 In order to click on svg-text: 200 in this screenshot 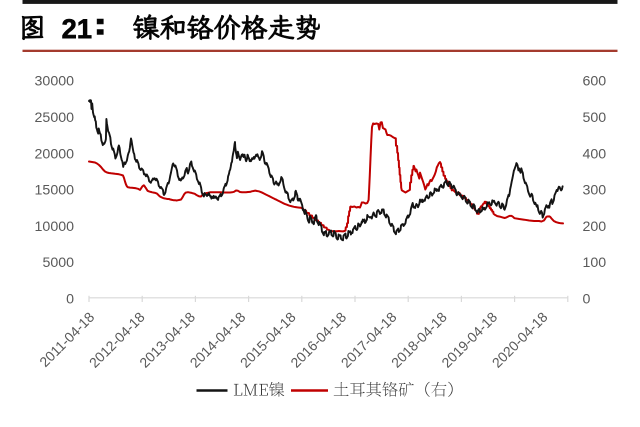, I will do `click(595, 227)`.